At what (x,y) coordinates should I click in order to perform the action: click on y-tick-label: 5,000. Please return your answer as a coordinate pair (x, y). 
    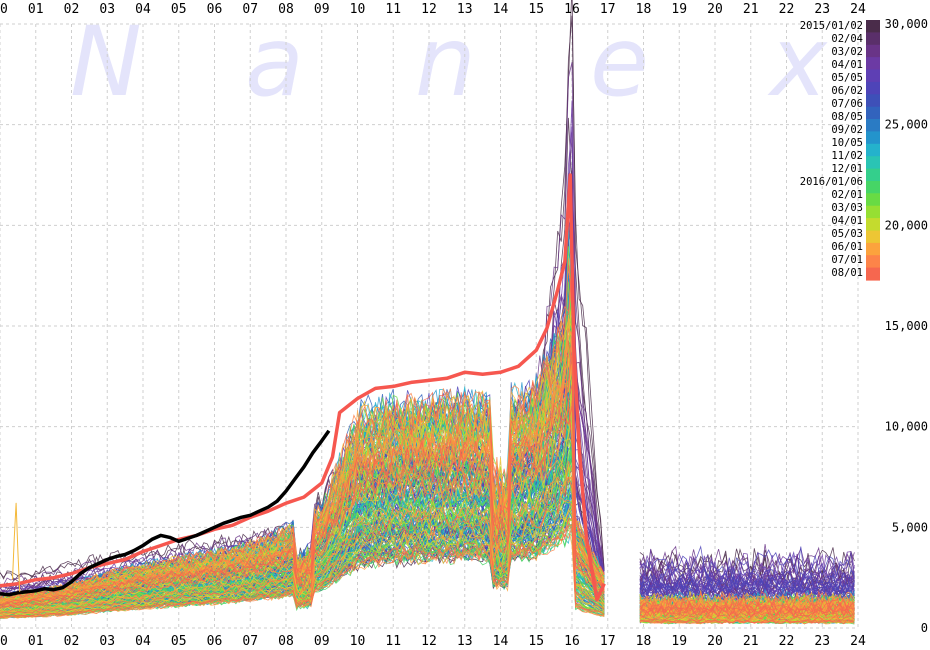
    Looking at the image, I should click on (910, 527).